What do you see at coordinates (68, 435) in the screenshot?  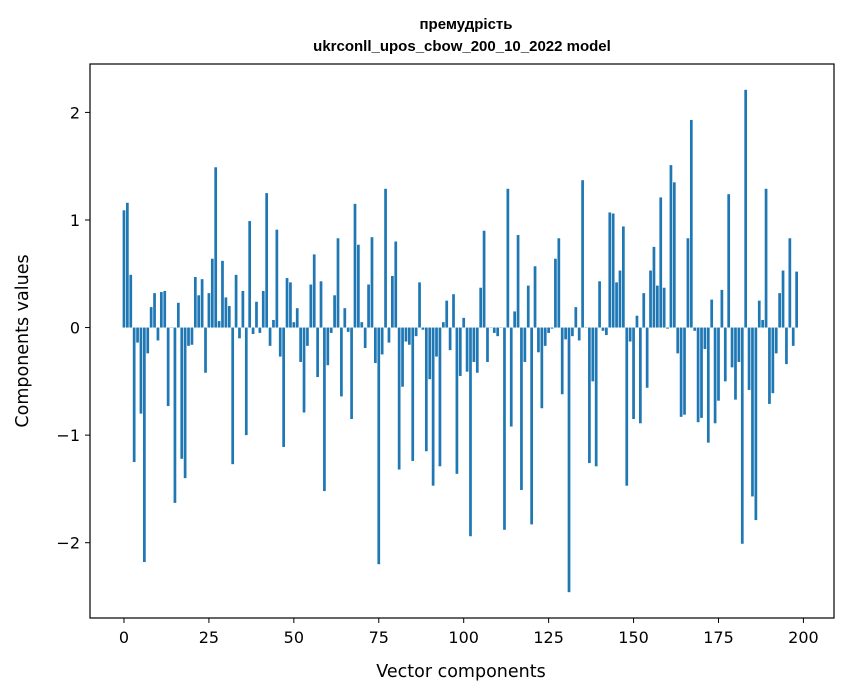 I see `y-tick-label: −1` at bounding box center [68, 435].